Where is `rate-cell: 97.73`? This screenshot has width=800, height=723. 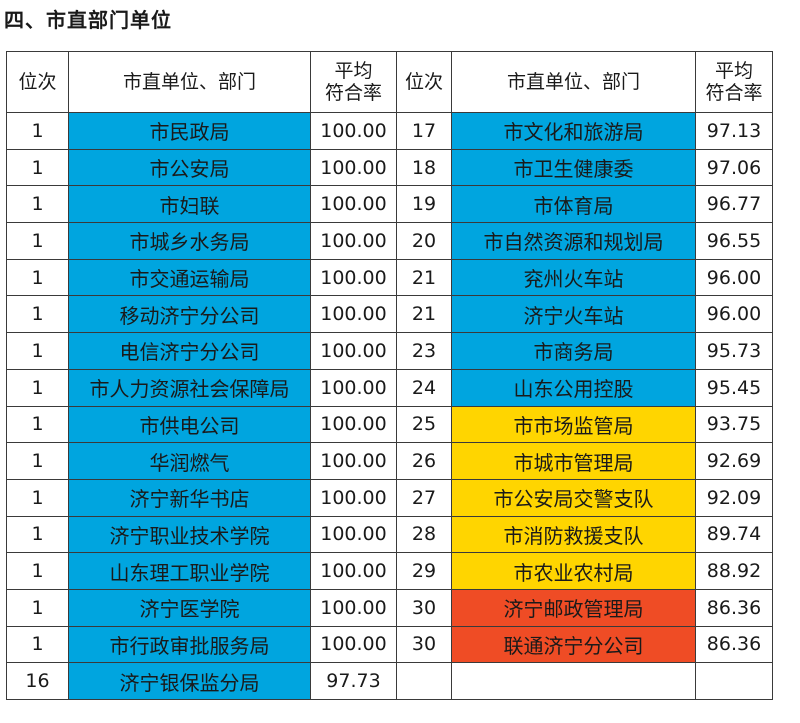
rate-cell: 97.73 is located at coordinates (353, 681).